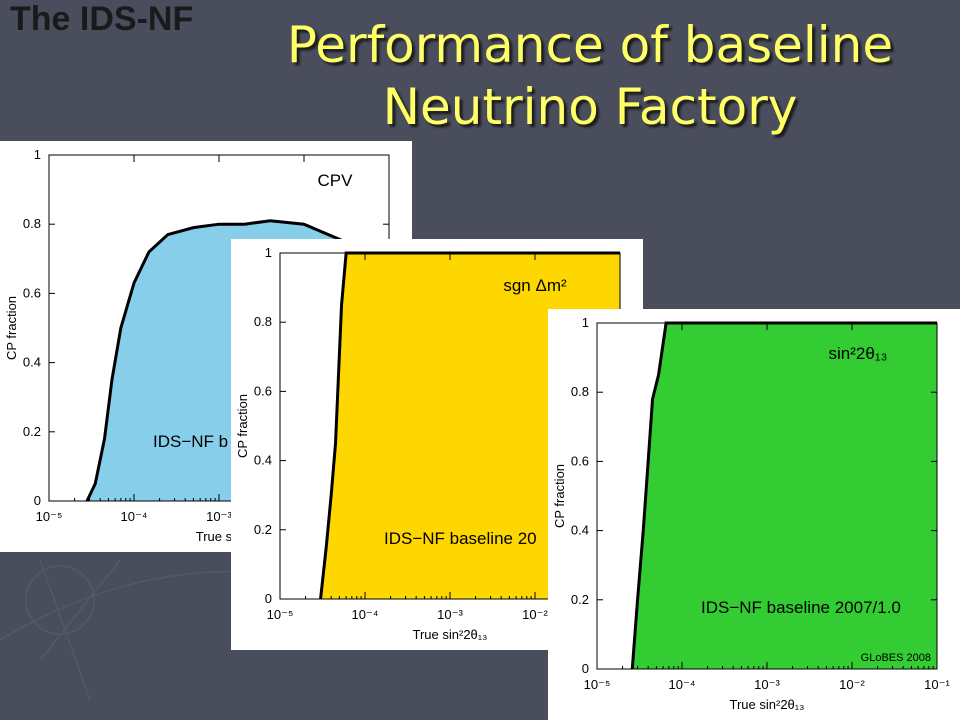 This screenshot has height=720, width=960. Describe the element at coordinates (858, 353) in the screenshot. I see `theta13-panel-label: sin²2θ₁₃` at that location.